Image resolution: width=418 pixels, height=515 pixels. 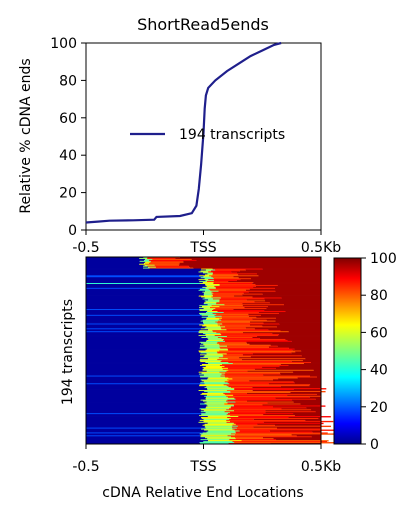 I want to click on x-tick-label: 0.5Kb, so click(x=321, y=467).